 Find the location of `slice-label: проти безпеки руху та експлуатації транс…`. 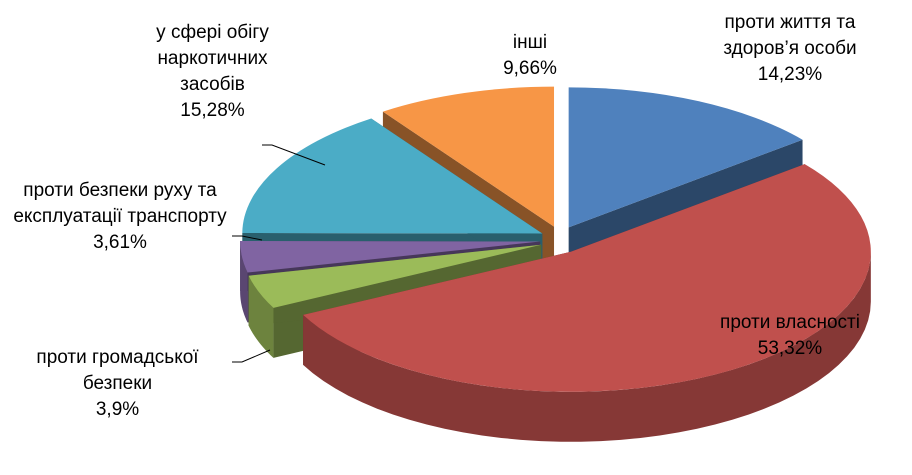

slice-label: проти безпеки руху та експлуатації транс… is located at coordinates (120, 217).